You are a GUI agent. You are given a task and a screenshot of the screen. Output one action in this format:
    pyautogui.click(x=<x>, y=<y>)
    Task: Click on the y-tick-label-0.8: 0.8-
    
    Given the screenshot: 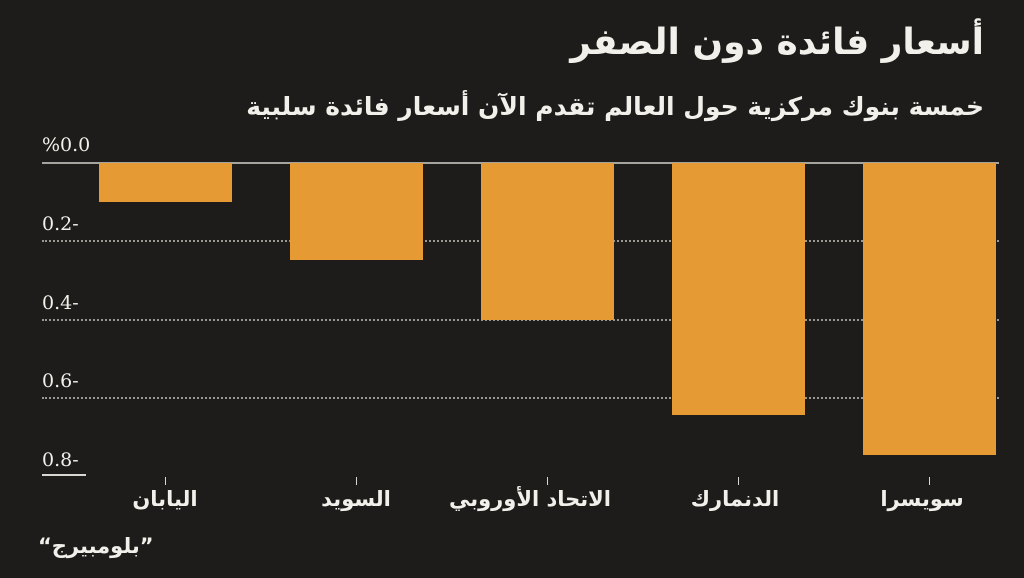 What is the action you would take?
    pyautogui.click(x=60, y=460)
    